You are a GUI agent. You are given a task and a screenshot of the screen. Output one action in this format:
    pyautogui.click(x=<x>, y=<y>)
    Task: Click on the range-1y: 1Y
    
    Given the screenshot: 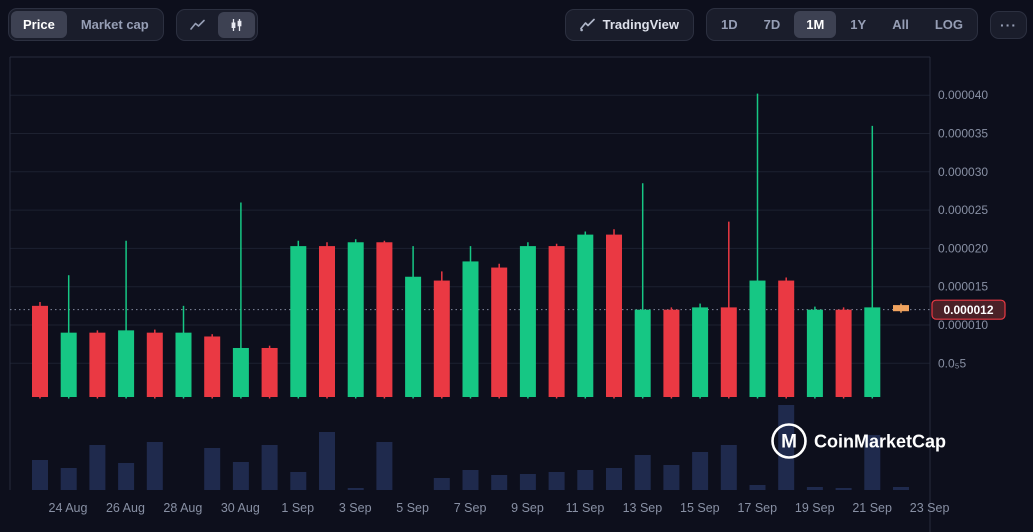 What is the action you would take?
    pyautogui.click(x=858, y=24)
    